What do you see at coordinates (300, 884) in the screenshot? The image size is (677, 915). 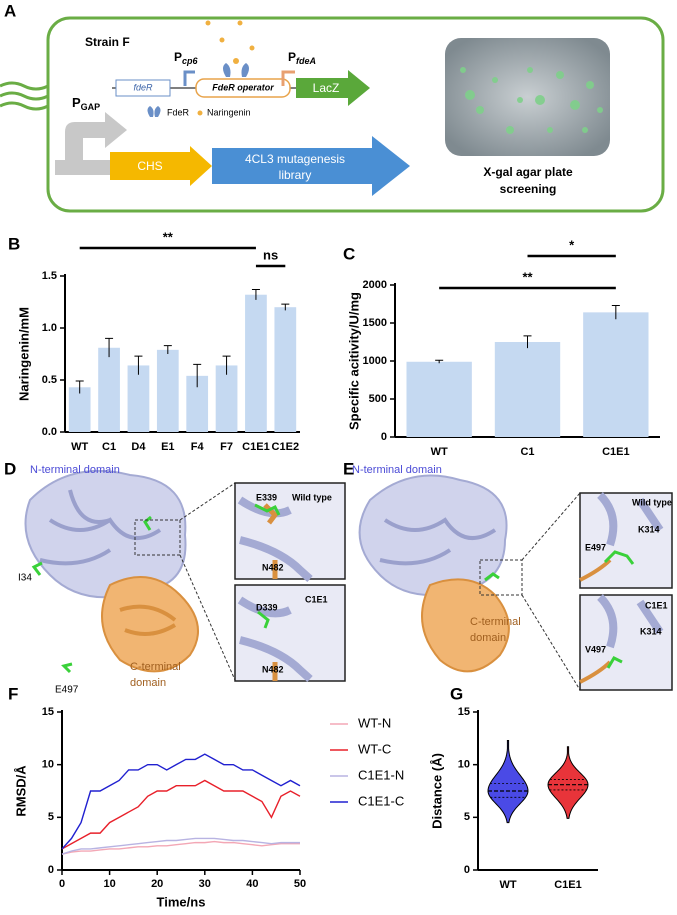 I see `x-tick-label: 50` at bounding box center [300, 884].